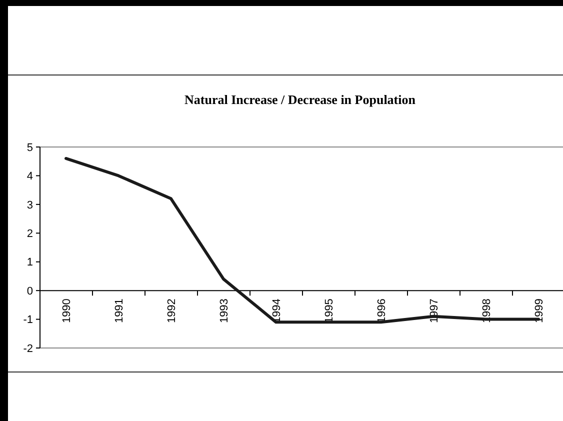 This screenshot has width=563, height=421. Describe the element at coordinates (29, 234) in the screenshot. I see `y-tick-label: 2` at that location.